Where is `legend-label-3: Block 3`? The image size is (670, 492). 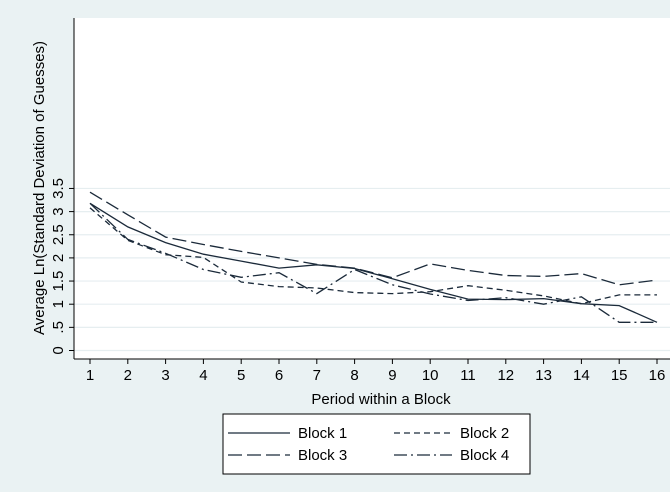 legend-label-3: Block 3 is located at coordinates (322, 455).